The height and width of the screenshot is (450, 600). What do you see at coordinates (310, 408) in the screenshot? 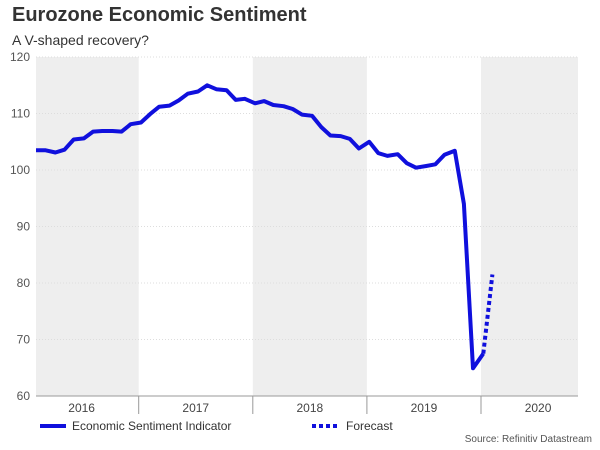
I see `x-tick-label-2018: 2018` at bounding box center [310, 408].